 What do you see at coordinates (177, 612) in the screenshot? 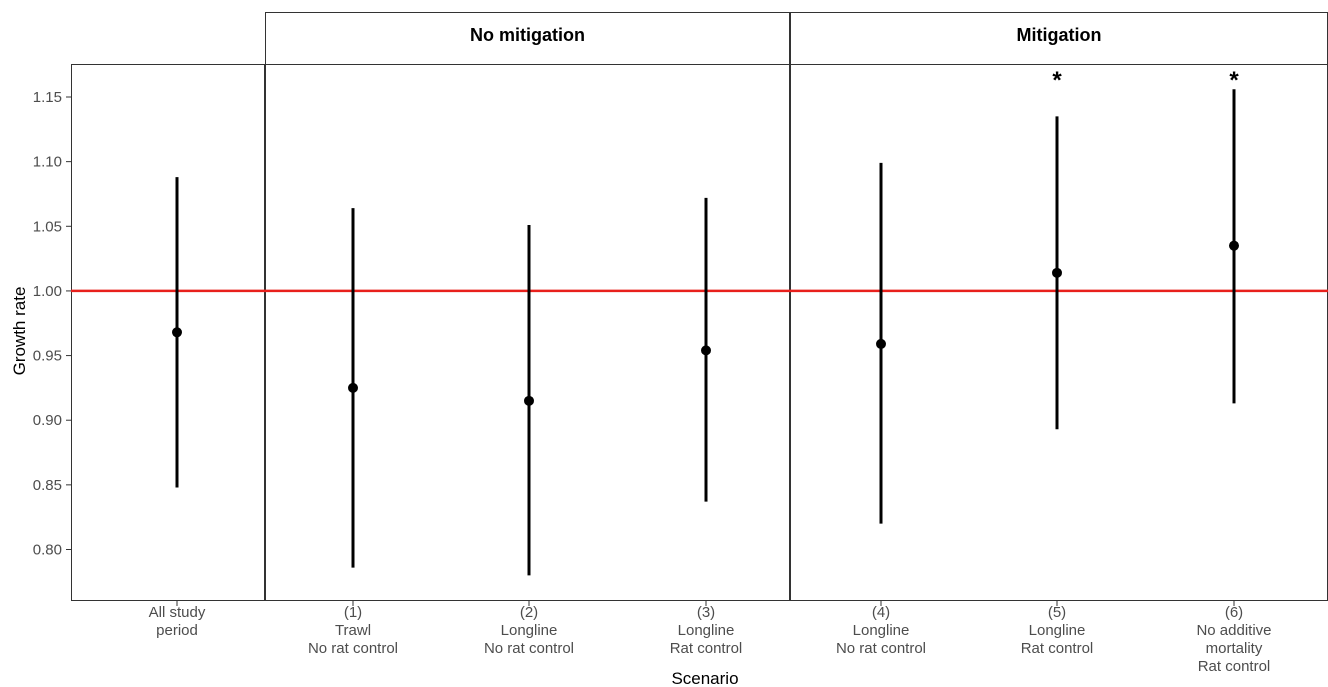
I see `x-tick-label: All study` at bounding box center [177, 612].